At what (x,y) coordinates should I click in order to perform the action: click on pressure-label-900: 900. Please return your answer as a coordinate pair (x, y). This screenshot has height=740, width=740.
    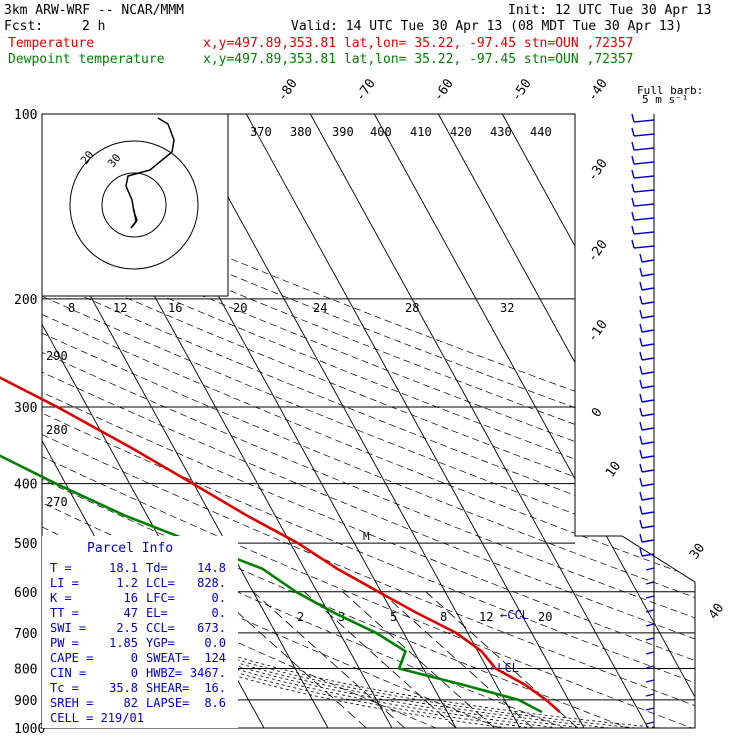
    Looking at the image, I should click on (25, 701).